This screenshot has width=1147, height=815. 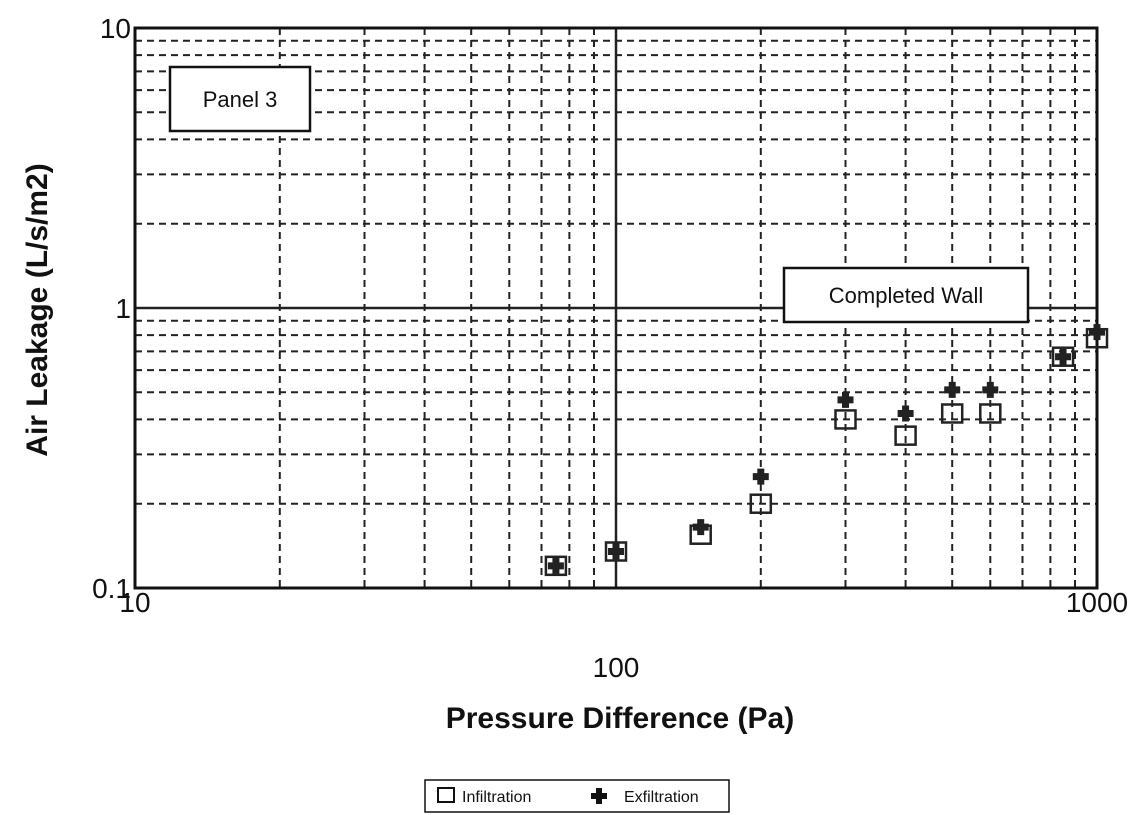 I want to click on y-tick-label: 0.1, so click(x=111, y=588).